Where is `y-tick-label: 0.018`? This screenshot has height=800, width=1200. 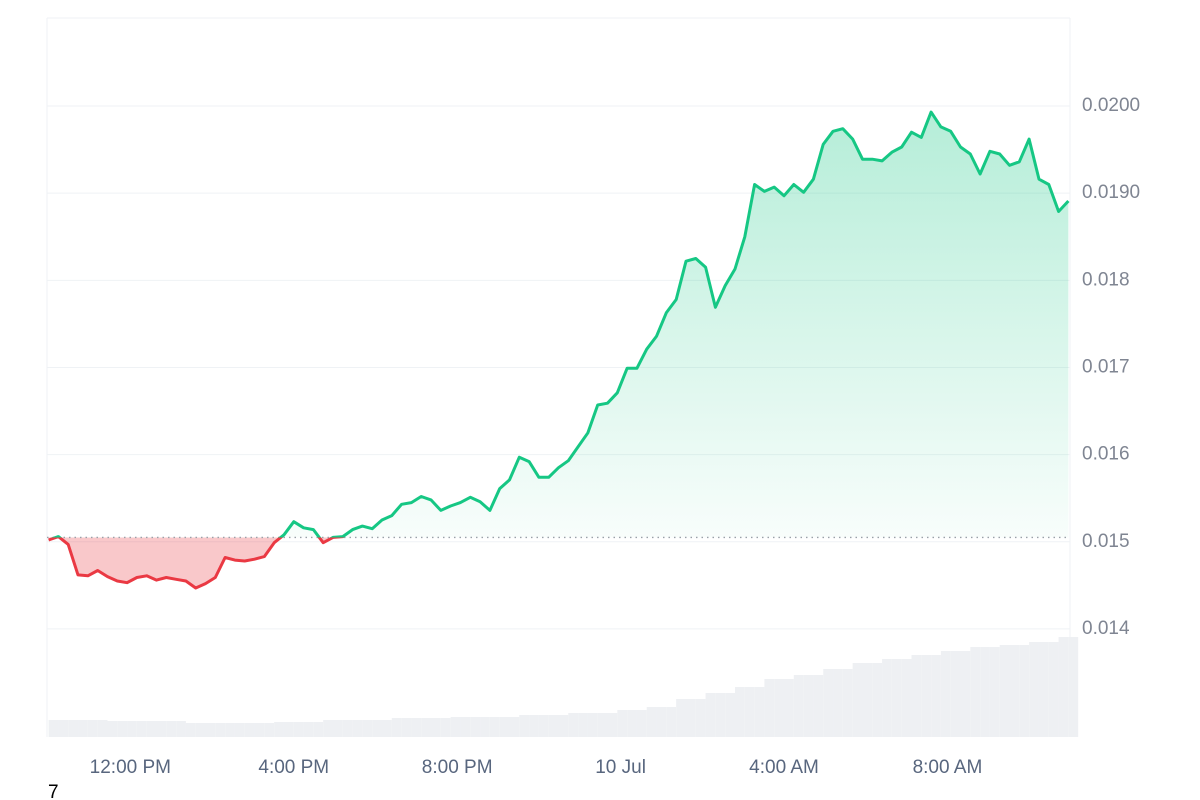
y-tick-label: 0.018 is located at coordinates (1106, 279).